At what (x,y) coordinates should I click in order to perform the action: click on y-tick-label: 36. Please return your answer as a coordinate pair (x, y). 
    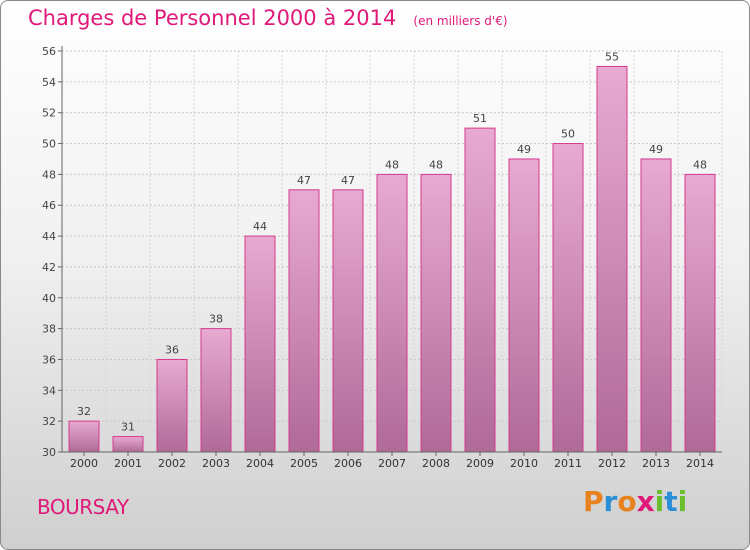
    Looking at the image, I should click on (49, 359).